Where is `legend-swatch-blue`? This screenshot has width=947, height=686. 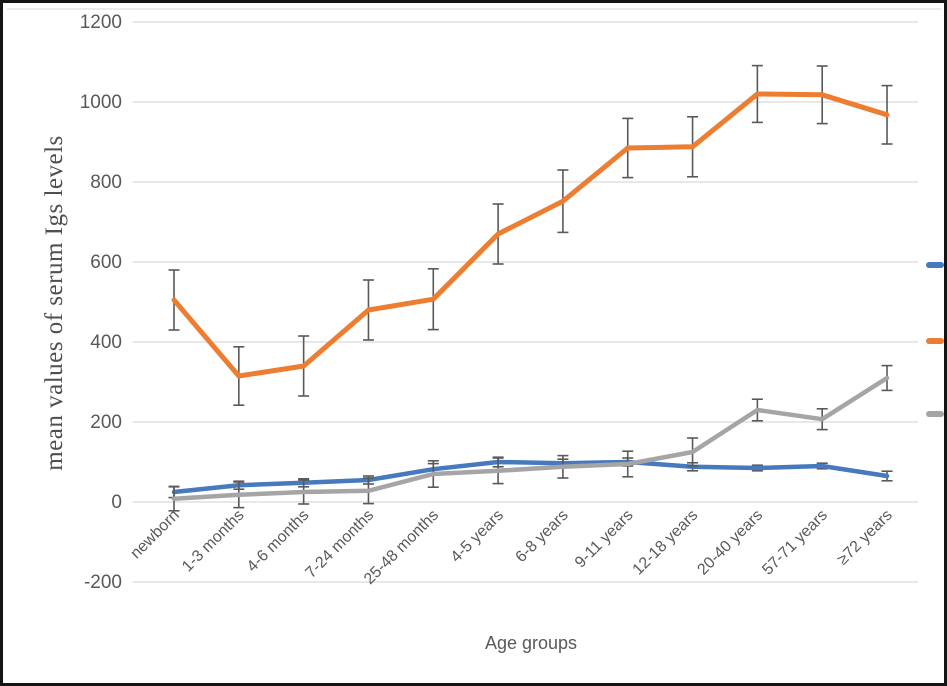
legend-swatch-blue is located at coordinates (935, 265).